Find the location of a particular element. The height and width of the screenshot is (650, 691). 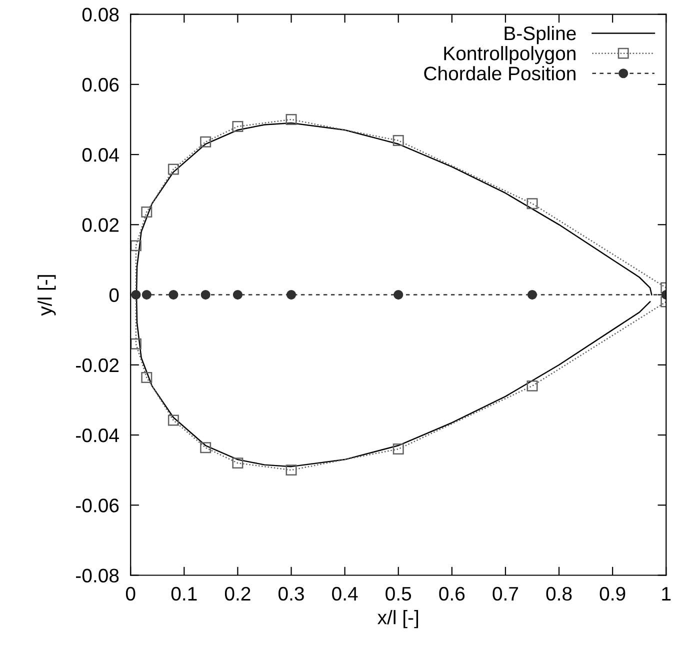

y-tick-label: -0.06 is located at coordinates (97, 505).